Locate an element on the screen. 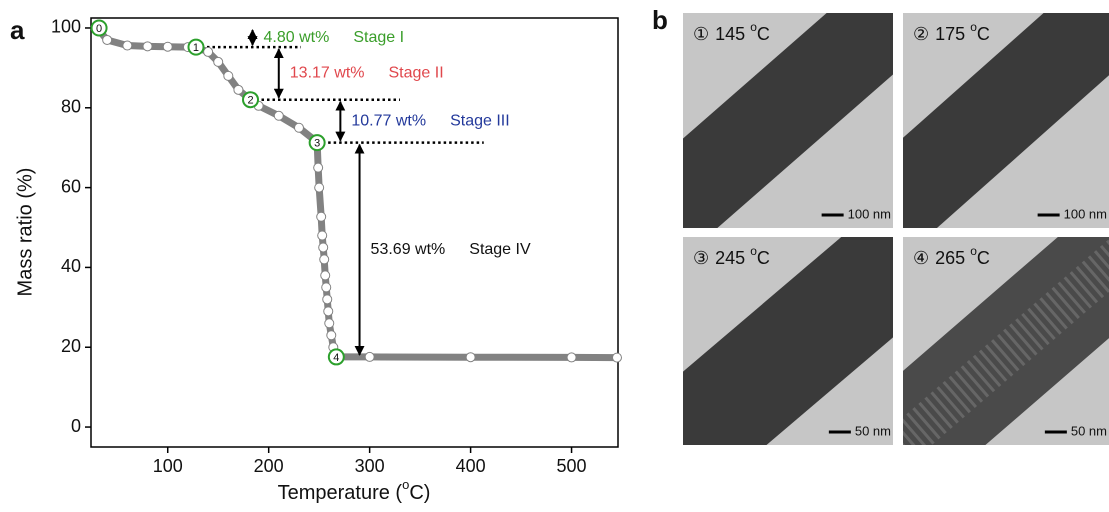  stage-name: Stage II is located at coordinates (416, 73).